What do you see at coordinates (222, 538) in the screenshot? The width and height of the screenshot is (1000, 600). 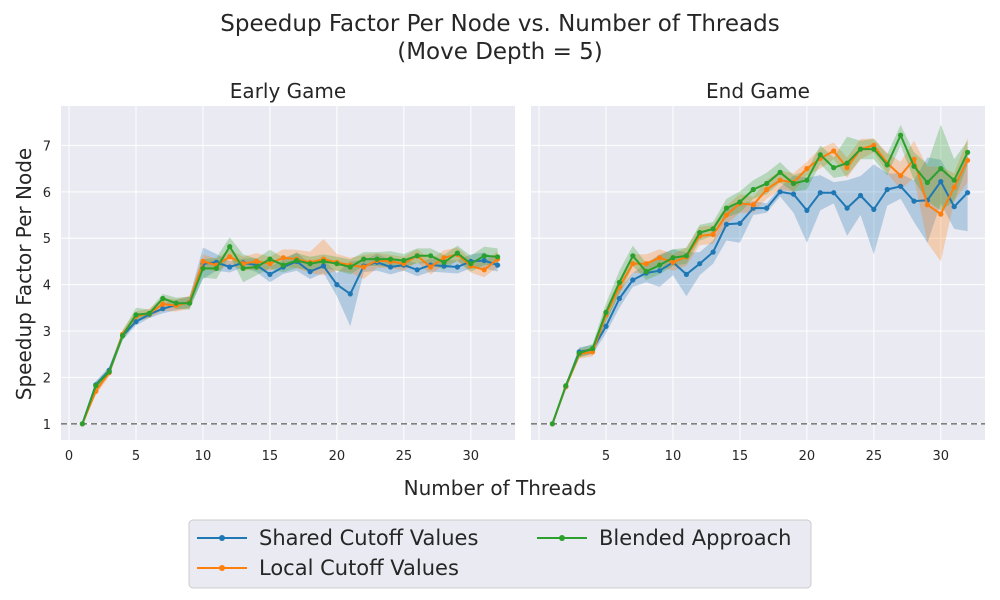 I see `legend-marker-shared` at bounding box center [222, 538].